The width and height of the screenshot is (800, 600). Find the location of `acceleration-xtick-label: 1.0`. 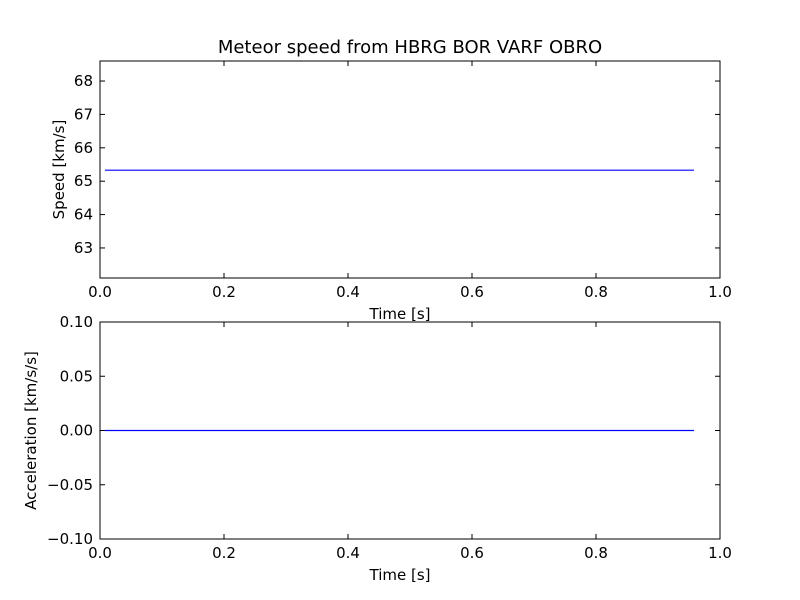

acceleration-xtick-label: 1.0 is located at coordinates (720, 553).